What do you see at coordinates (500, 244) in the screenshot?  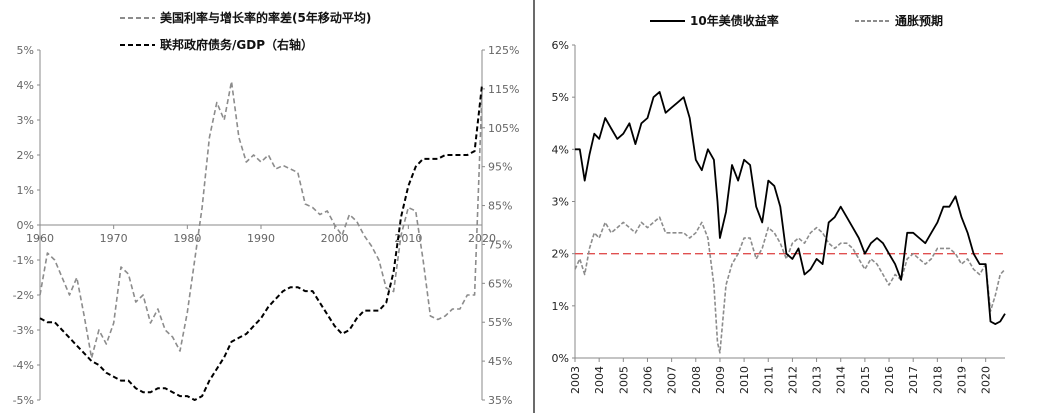 I see `right-y-tick-label: 75%` at bounding box center [500, 244].